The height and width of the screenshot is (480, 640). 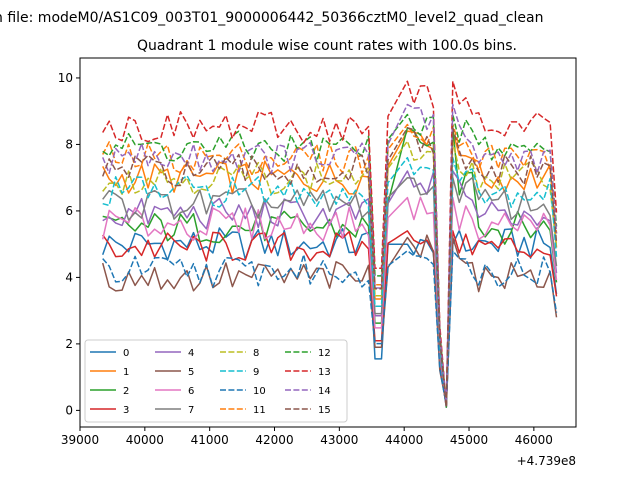 What do you see at coordinates (307, 437) in the screenshot?
I see `x-axis: 39000 40000 41000 42000 43000 44000 45000 46000` at bounding box center [307, 437].